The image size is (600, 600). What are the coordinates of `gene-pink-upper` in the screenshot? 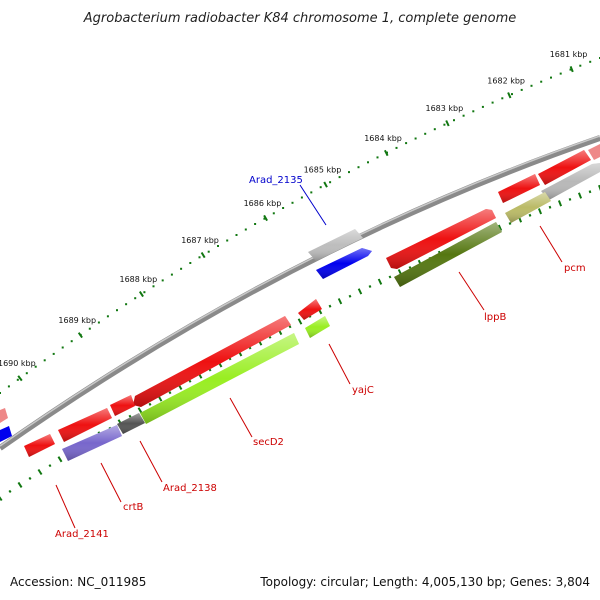 It's located at (594, 152).